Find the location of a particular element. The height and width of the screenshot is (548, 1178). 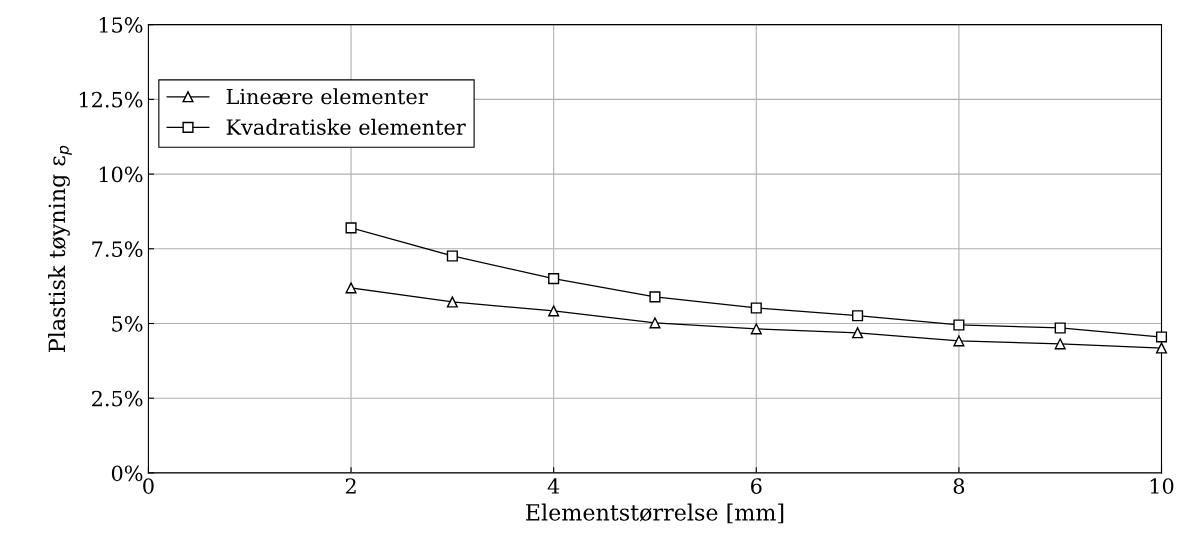

x-tick-label: 4 is located at coordinates (553, 486).